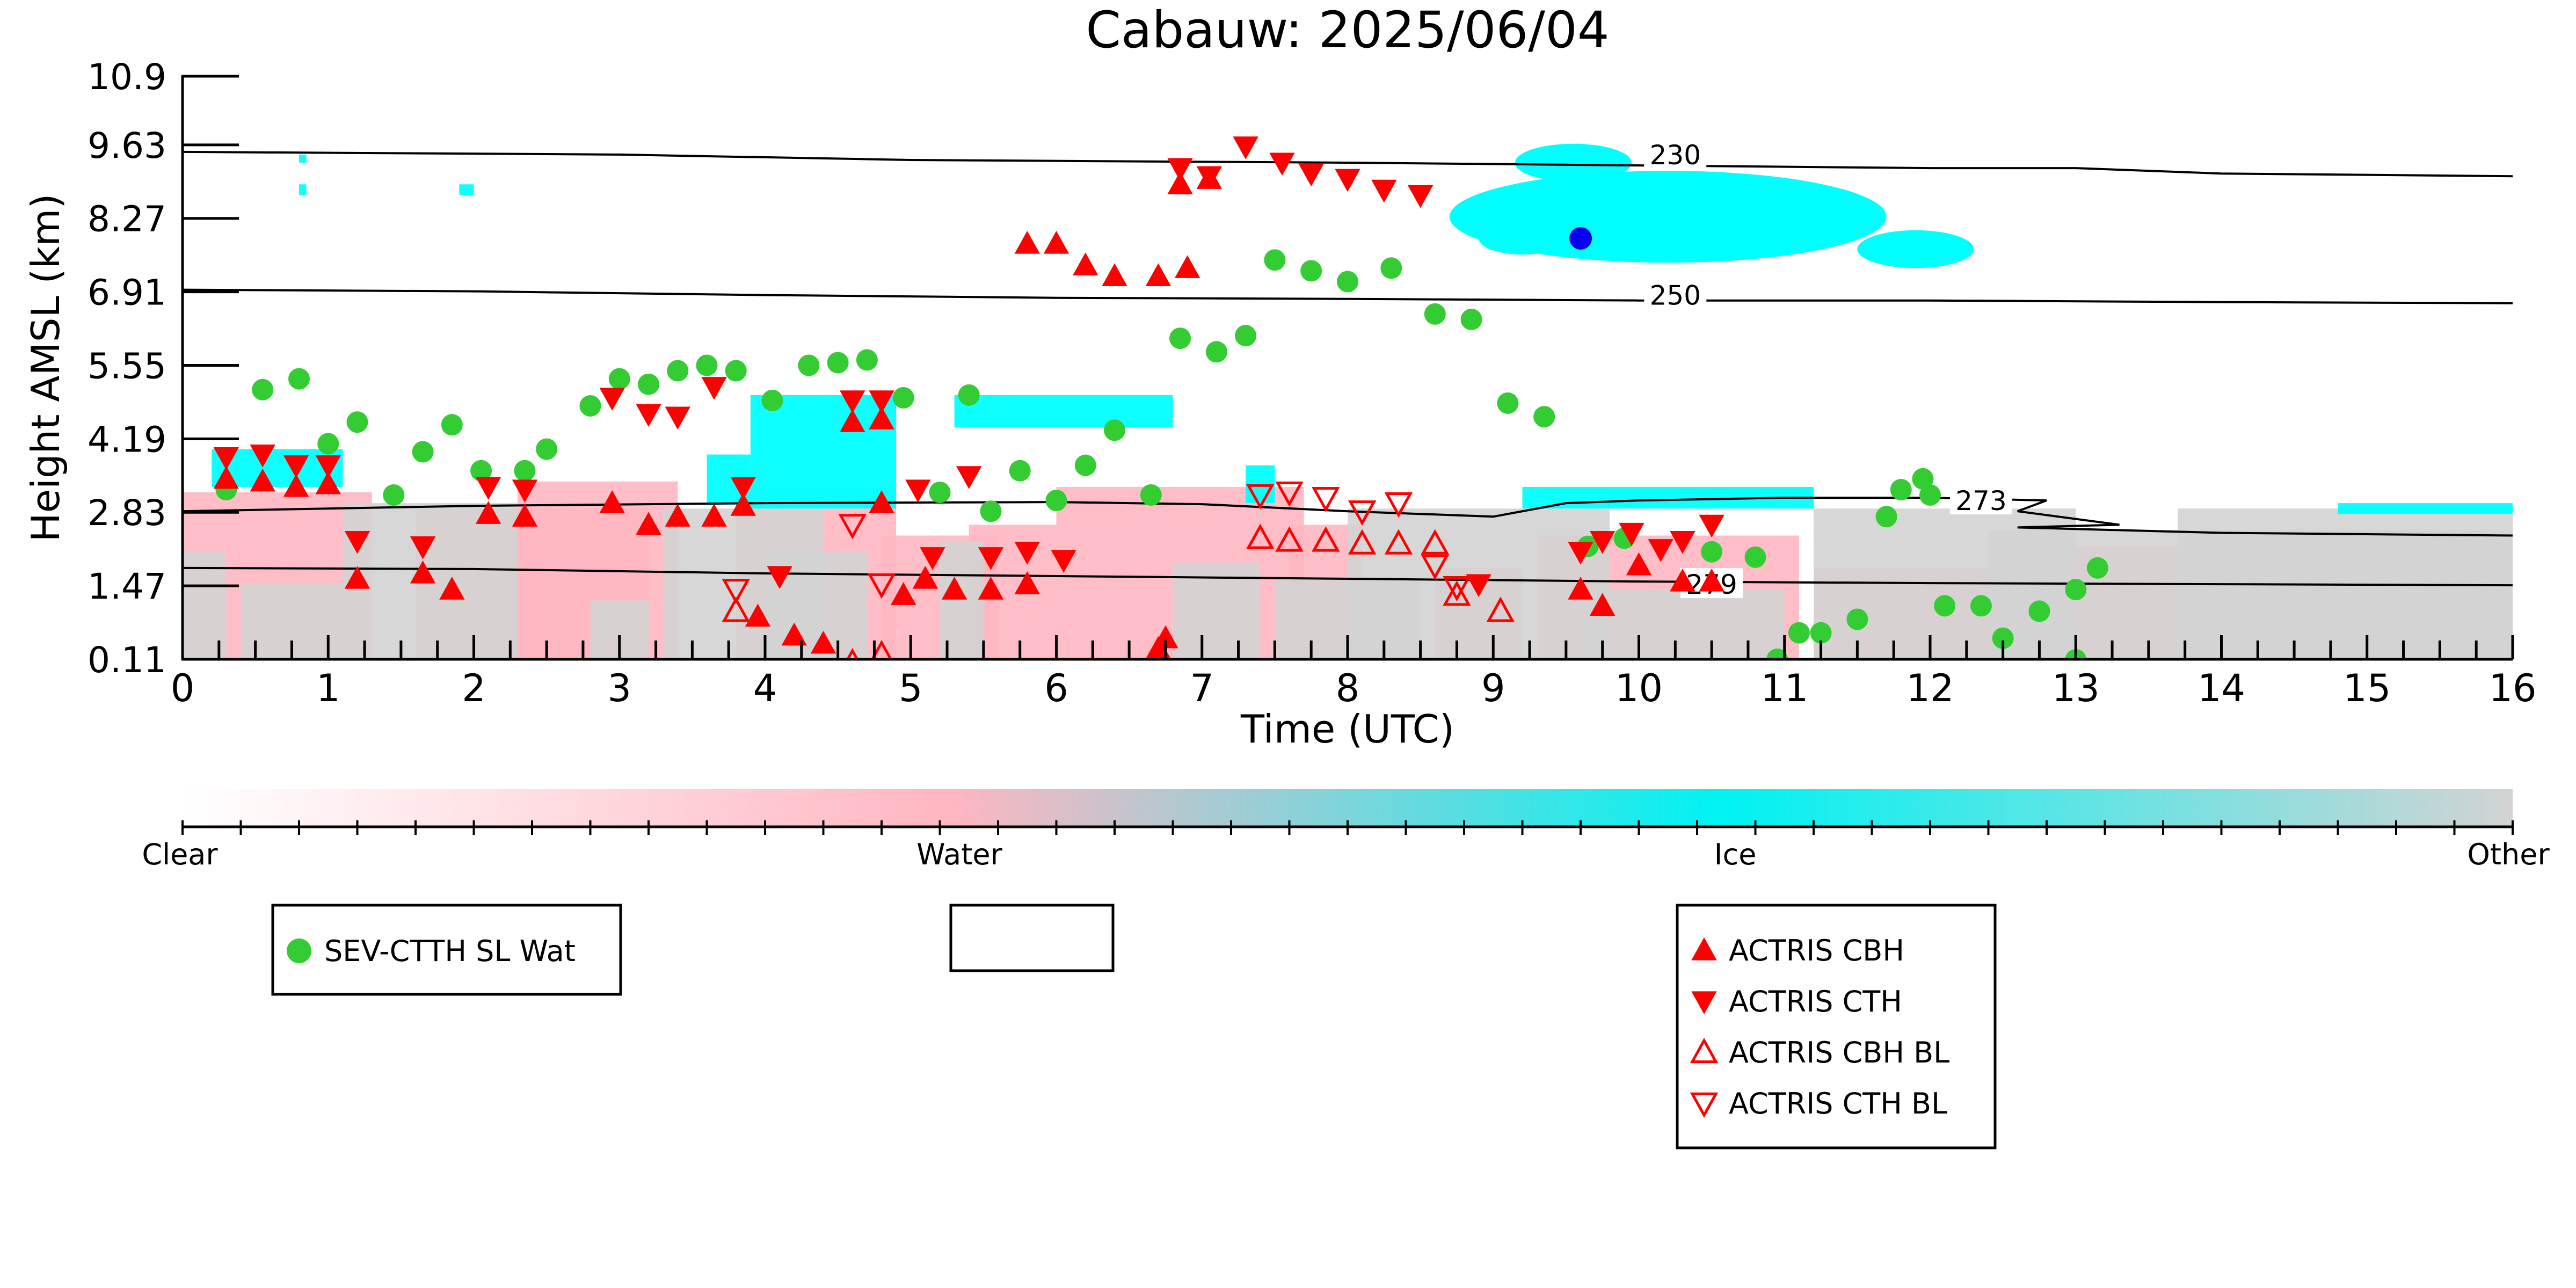  I want to click on x-tick-label: 11, so click(1784, 688).